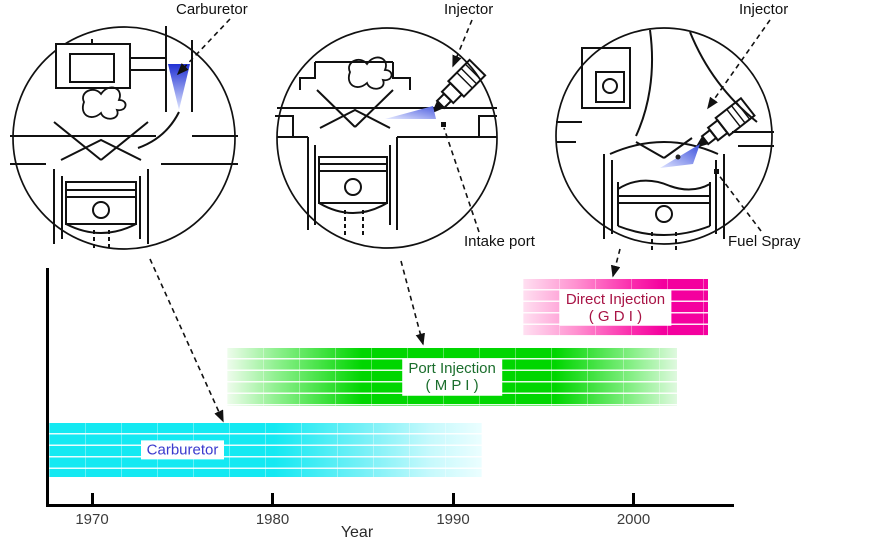 This screenshot has height=550, width=890. Describe the element at coordinates (92, 519) in the screenshot. I see `x-tick-label: 1970` at that location.